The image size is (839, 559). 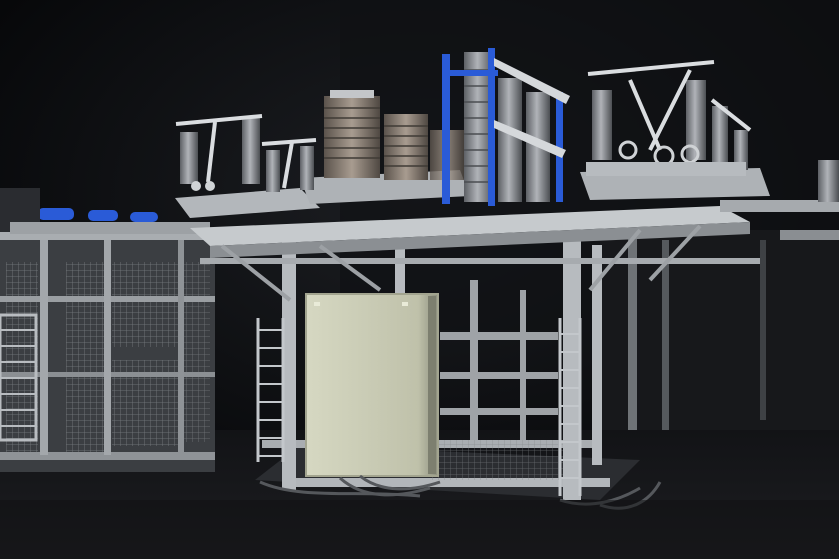 I want to click on control-cabinet, so click(x=372, y=385).